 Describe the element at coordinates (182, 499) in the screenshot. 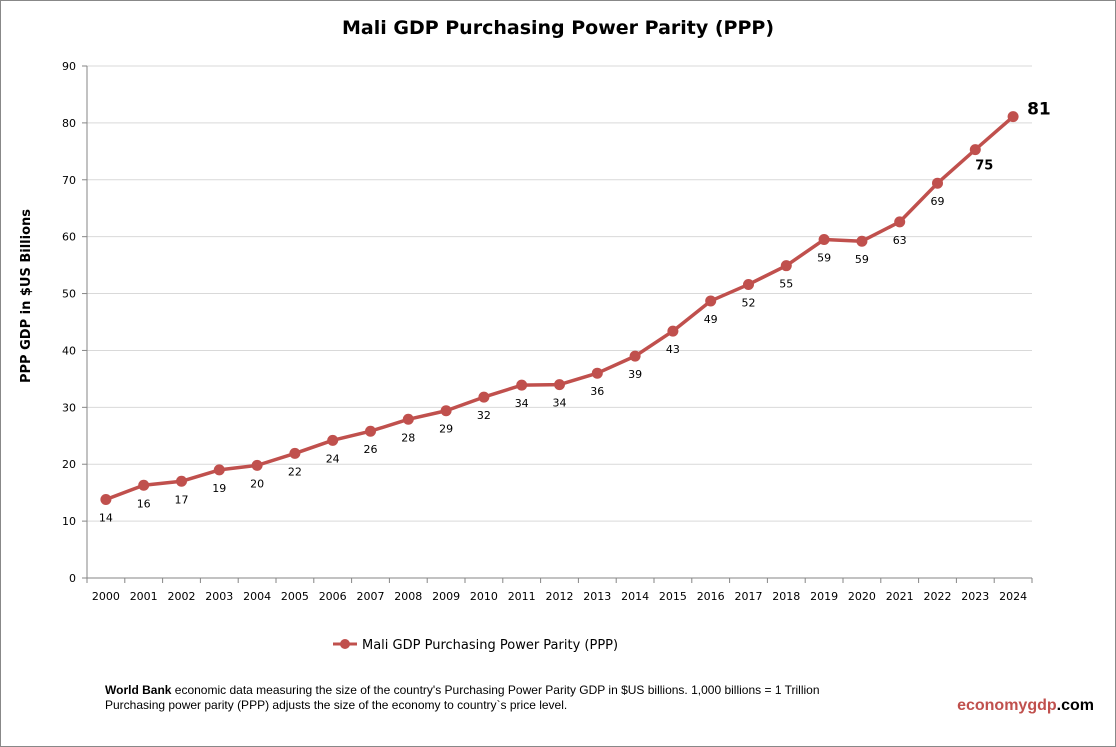

I see `data-label: 17` at that location.